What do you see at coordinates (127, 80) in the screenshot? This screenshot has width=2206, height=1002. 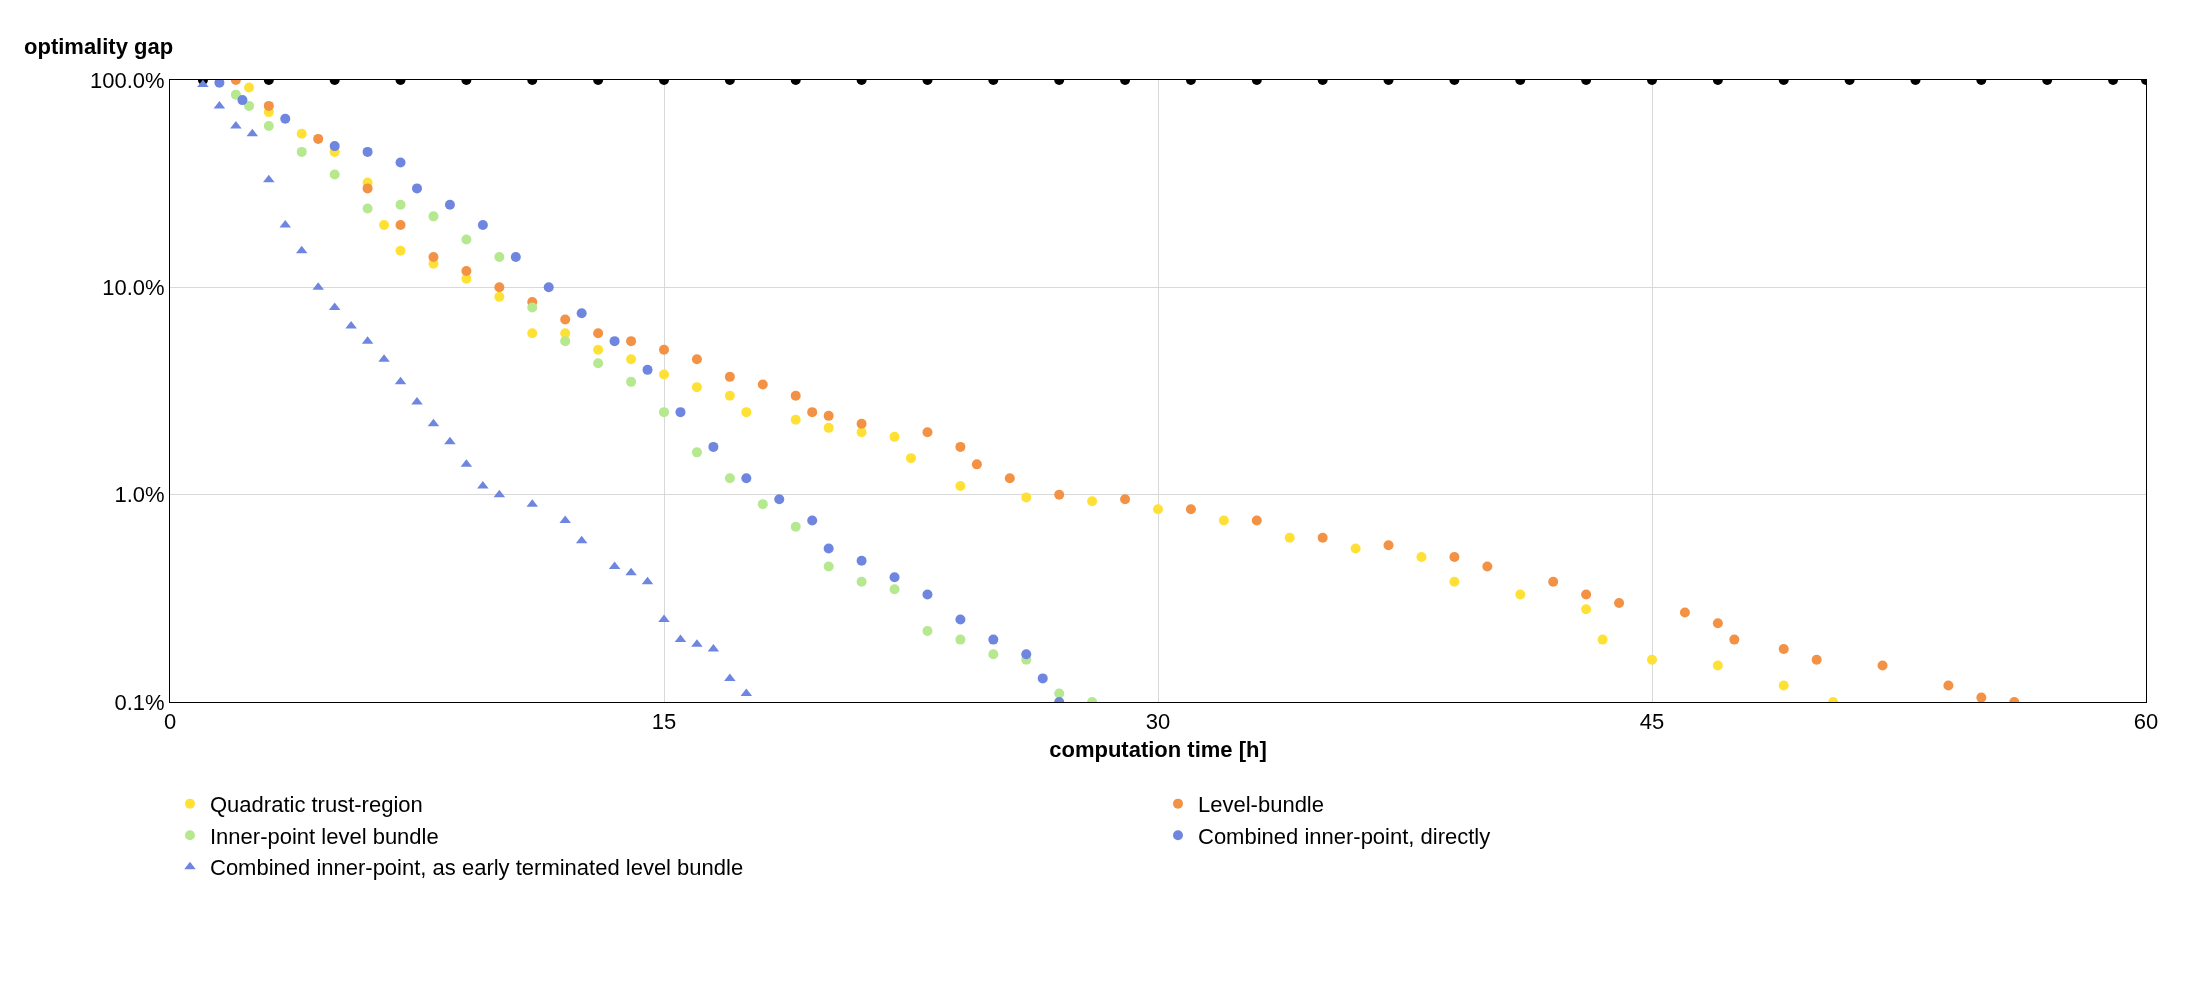 I see `y-tick-label: 100.0%` at bounding box center [127, 80].